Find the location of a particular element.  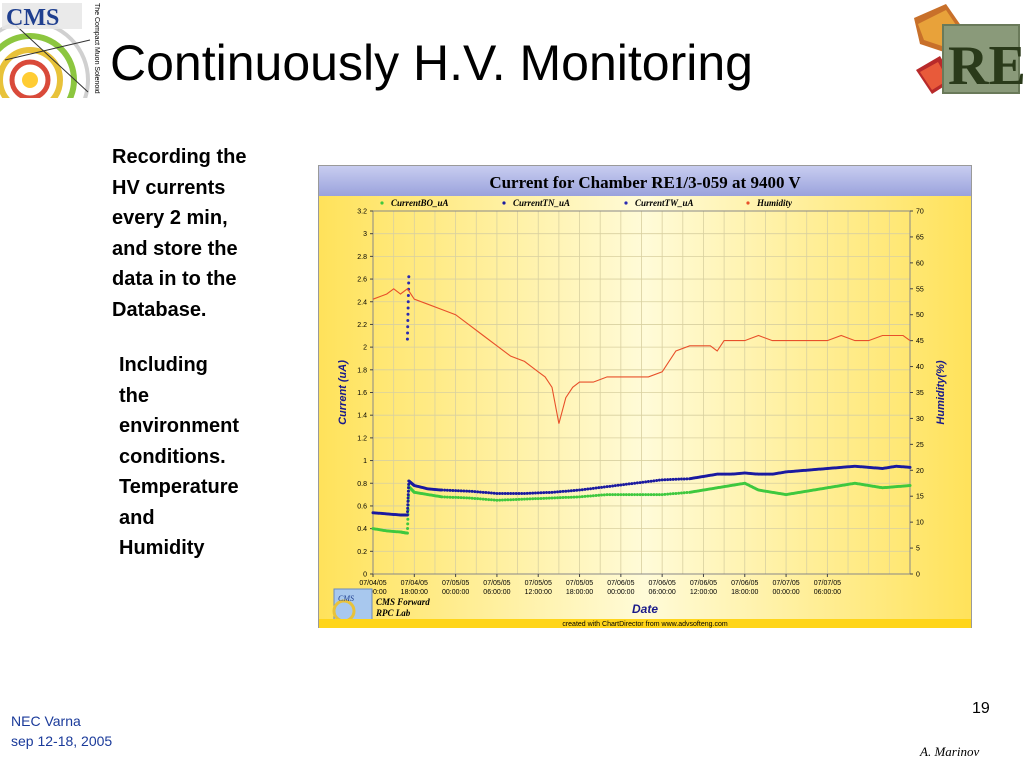

y-tick-label: 0 is located at coordinates (365, 575).